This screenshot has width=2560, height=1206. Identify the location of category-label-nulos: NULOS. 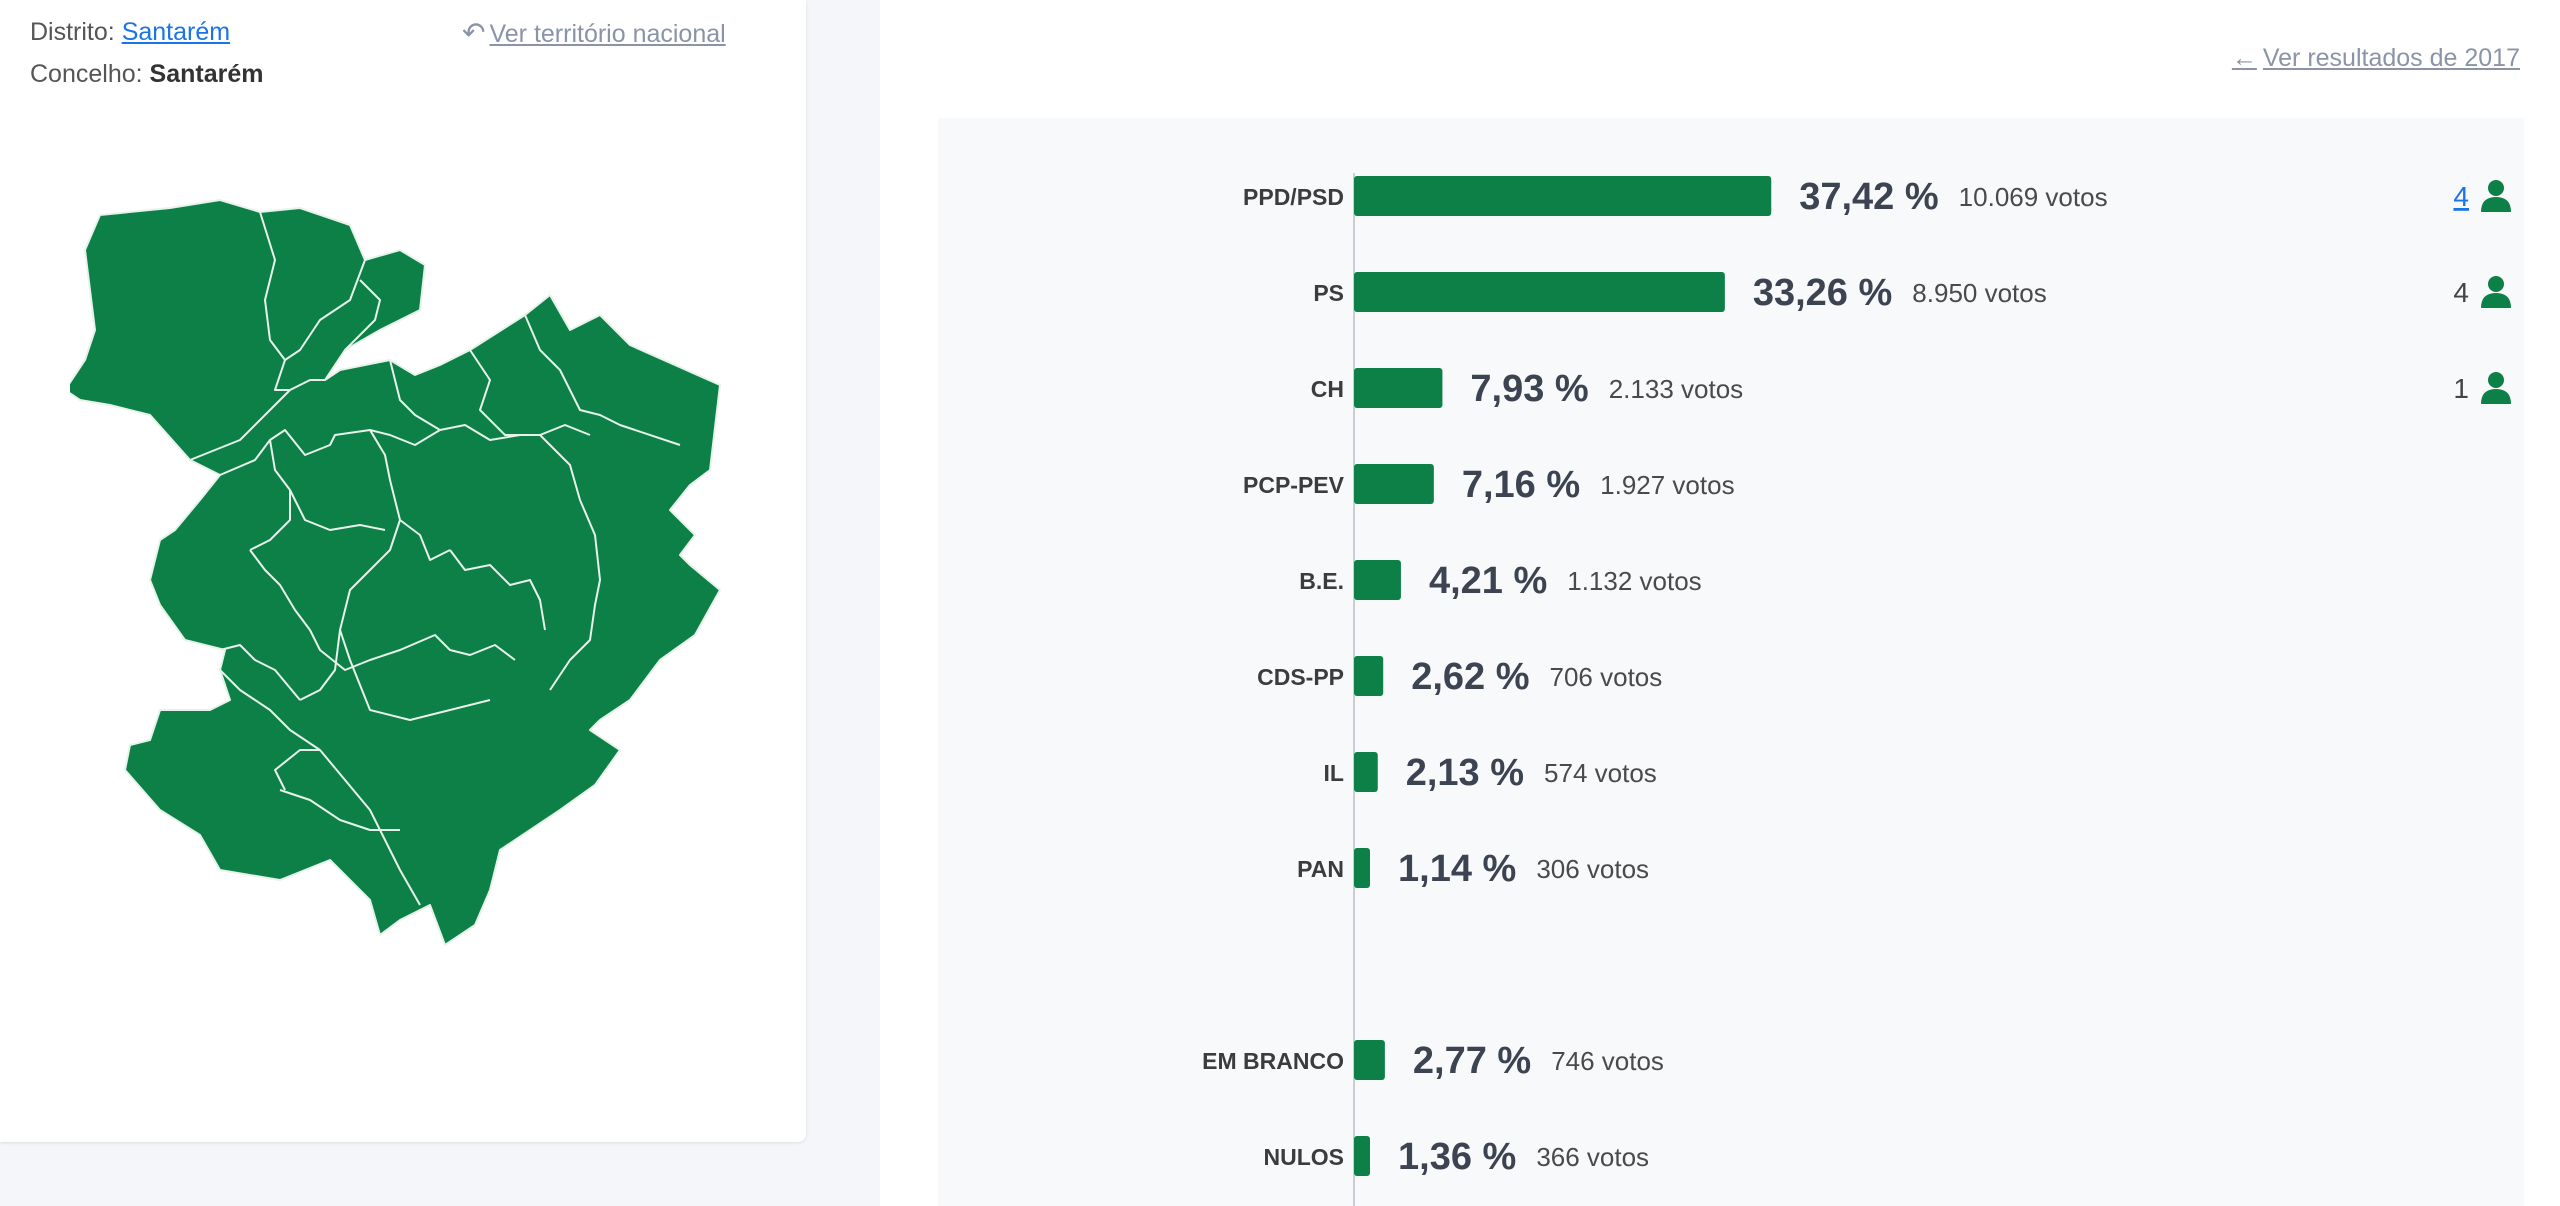
(1304, 1157).